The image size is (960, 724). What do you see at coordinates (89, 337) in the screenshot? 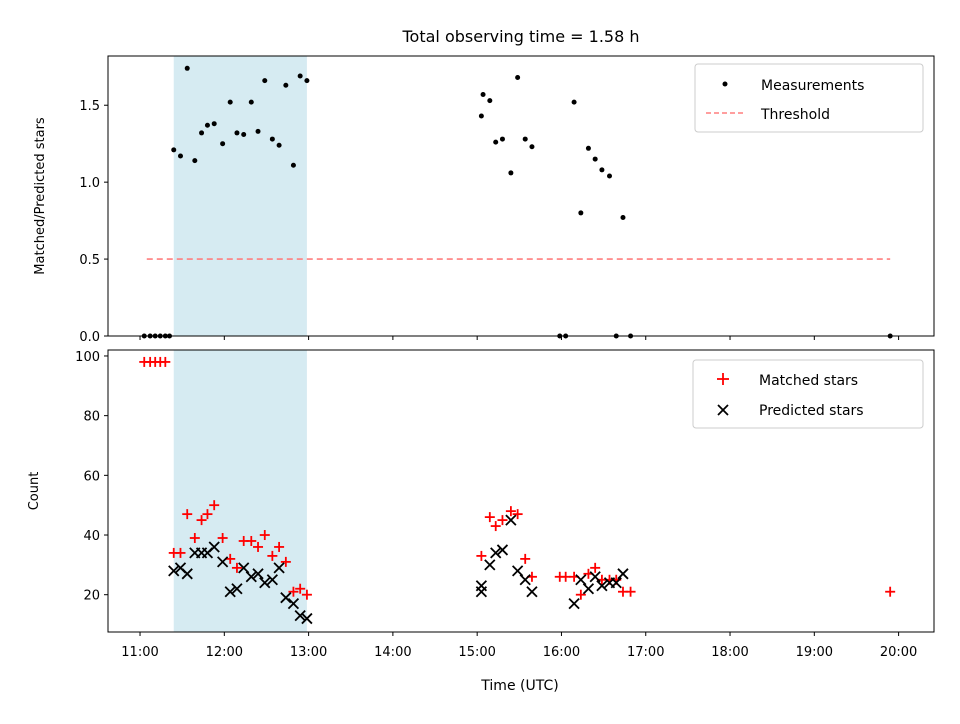
I see `ratio-y-tick-label: 0.0` at bounding box center [89, 337].